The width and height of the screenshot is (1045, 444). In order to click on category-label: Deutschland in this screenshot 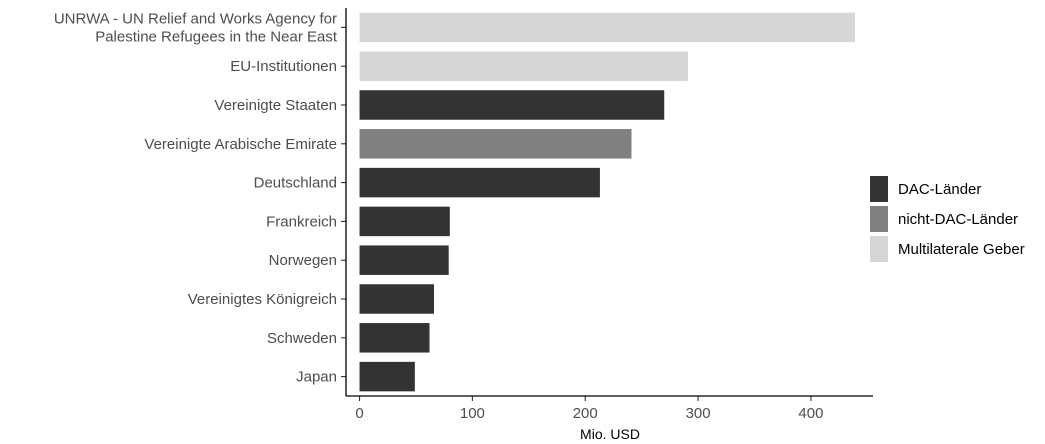, I will do `click(295, 183)`.